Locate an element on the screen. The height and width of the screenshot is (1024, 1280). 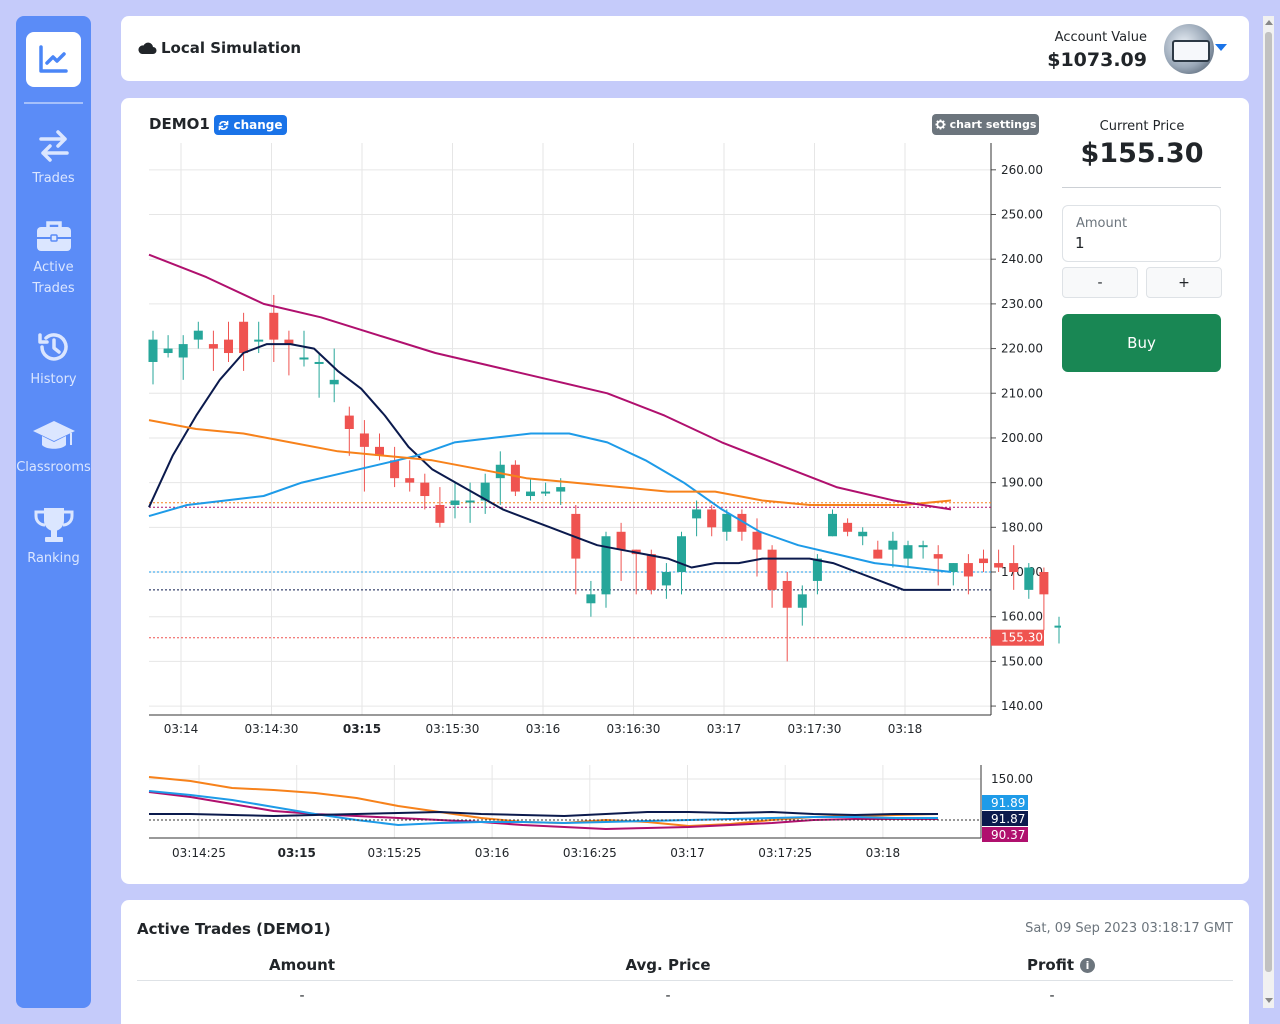
chart-settings-label: chart settings is located at coordinates (993, 124).